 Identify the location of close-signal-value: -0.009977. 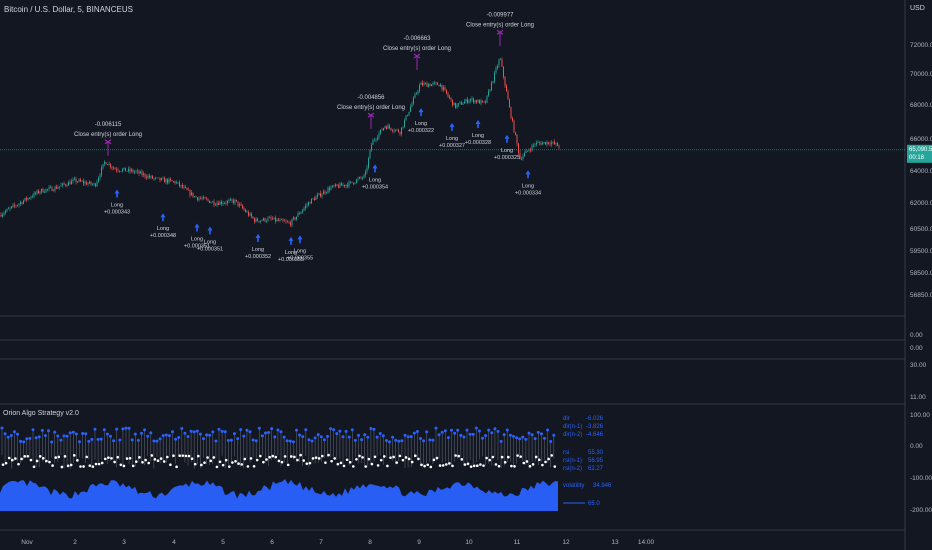
(500, 15).